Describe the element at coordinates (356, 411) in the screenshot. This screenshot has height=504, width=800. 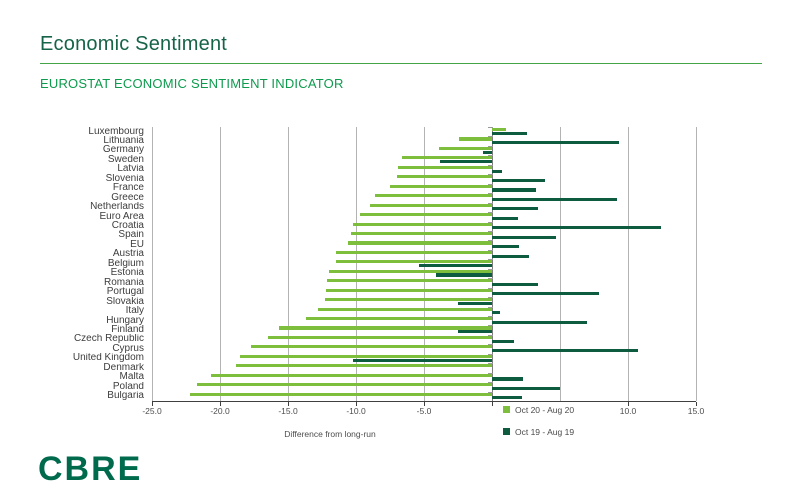
I see `x-axis-tick-label: -10.0` at that location.